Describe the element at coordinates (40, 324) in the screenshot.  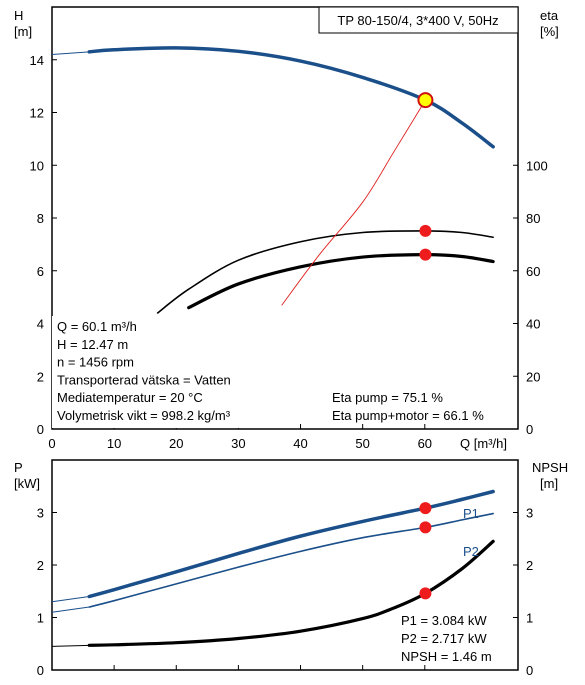
I see `top-y-left-tick-label: 4` at that location.